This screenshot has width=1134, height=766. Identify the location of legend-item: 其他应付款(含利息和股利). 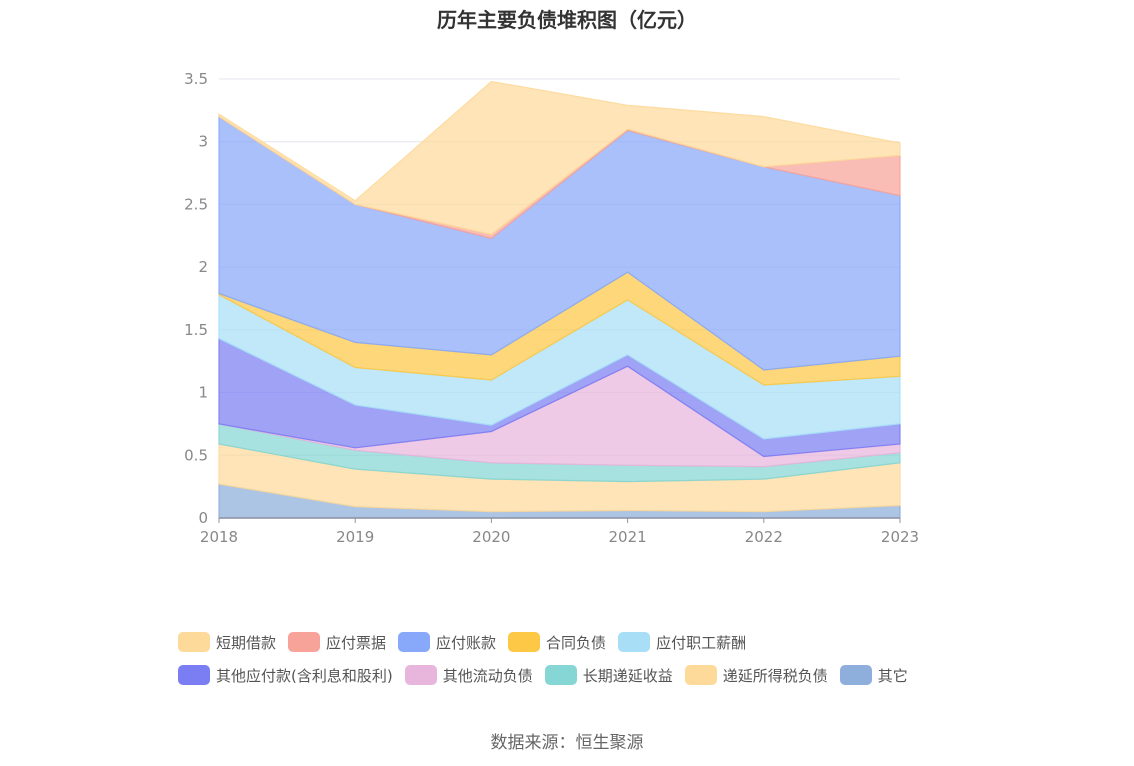
(285, 675).